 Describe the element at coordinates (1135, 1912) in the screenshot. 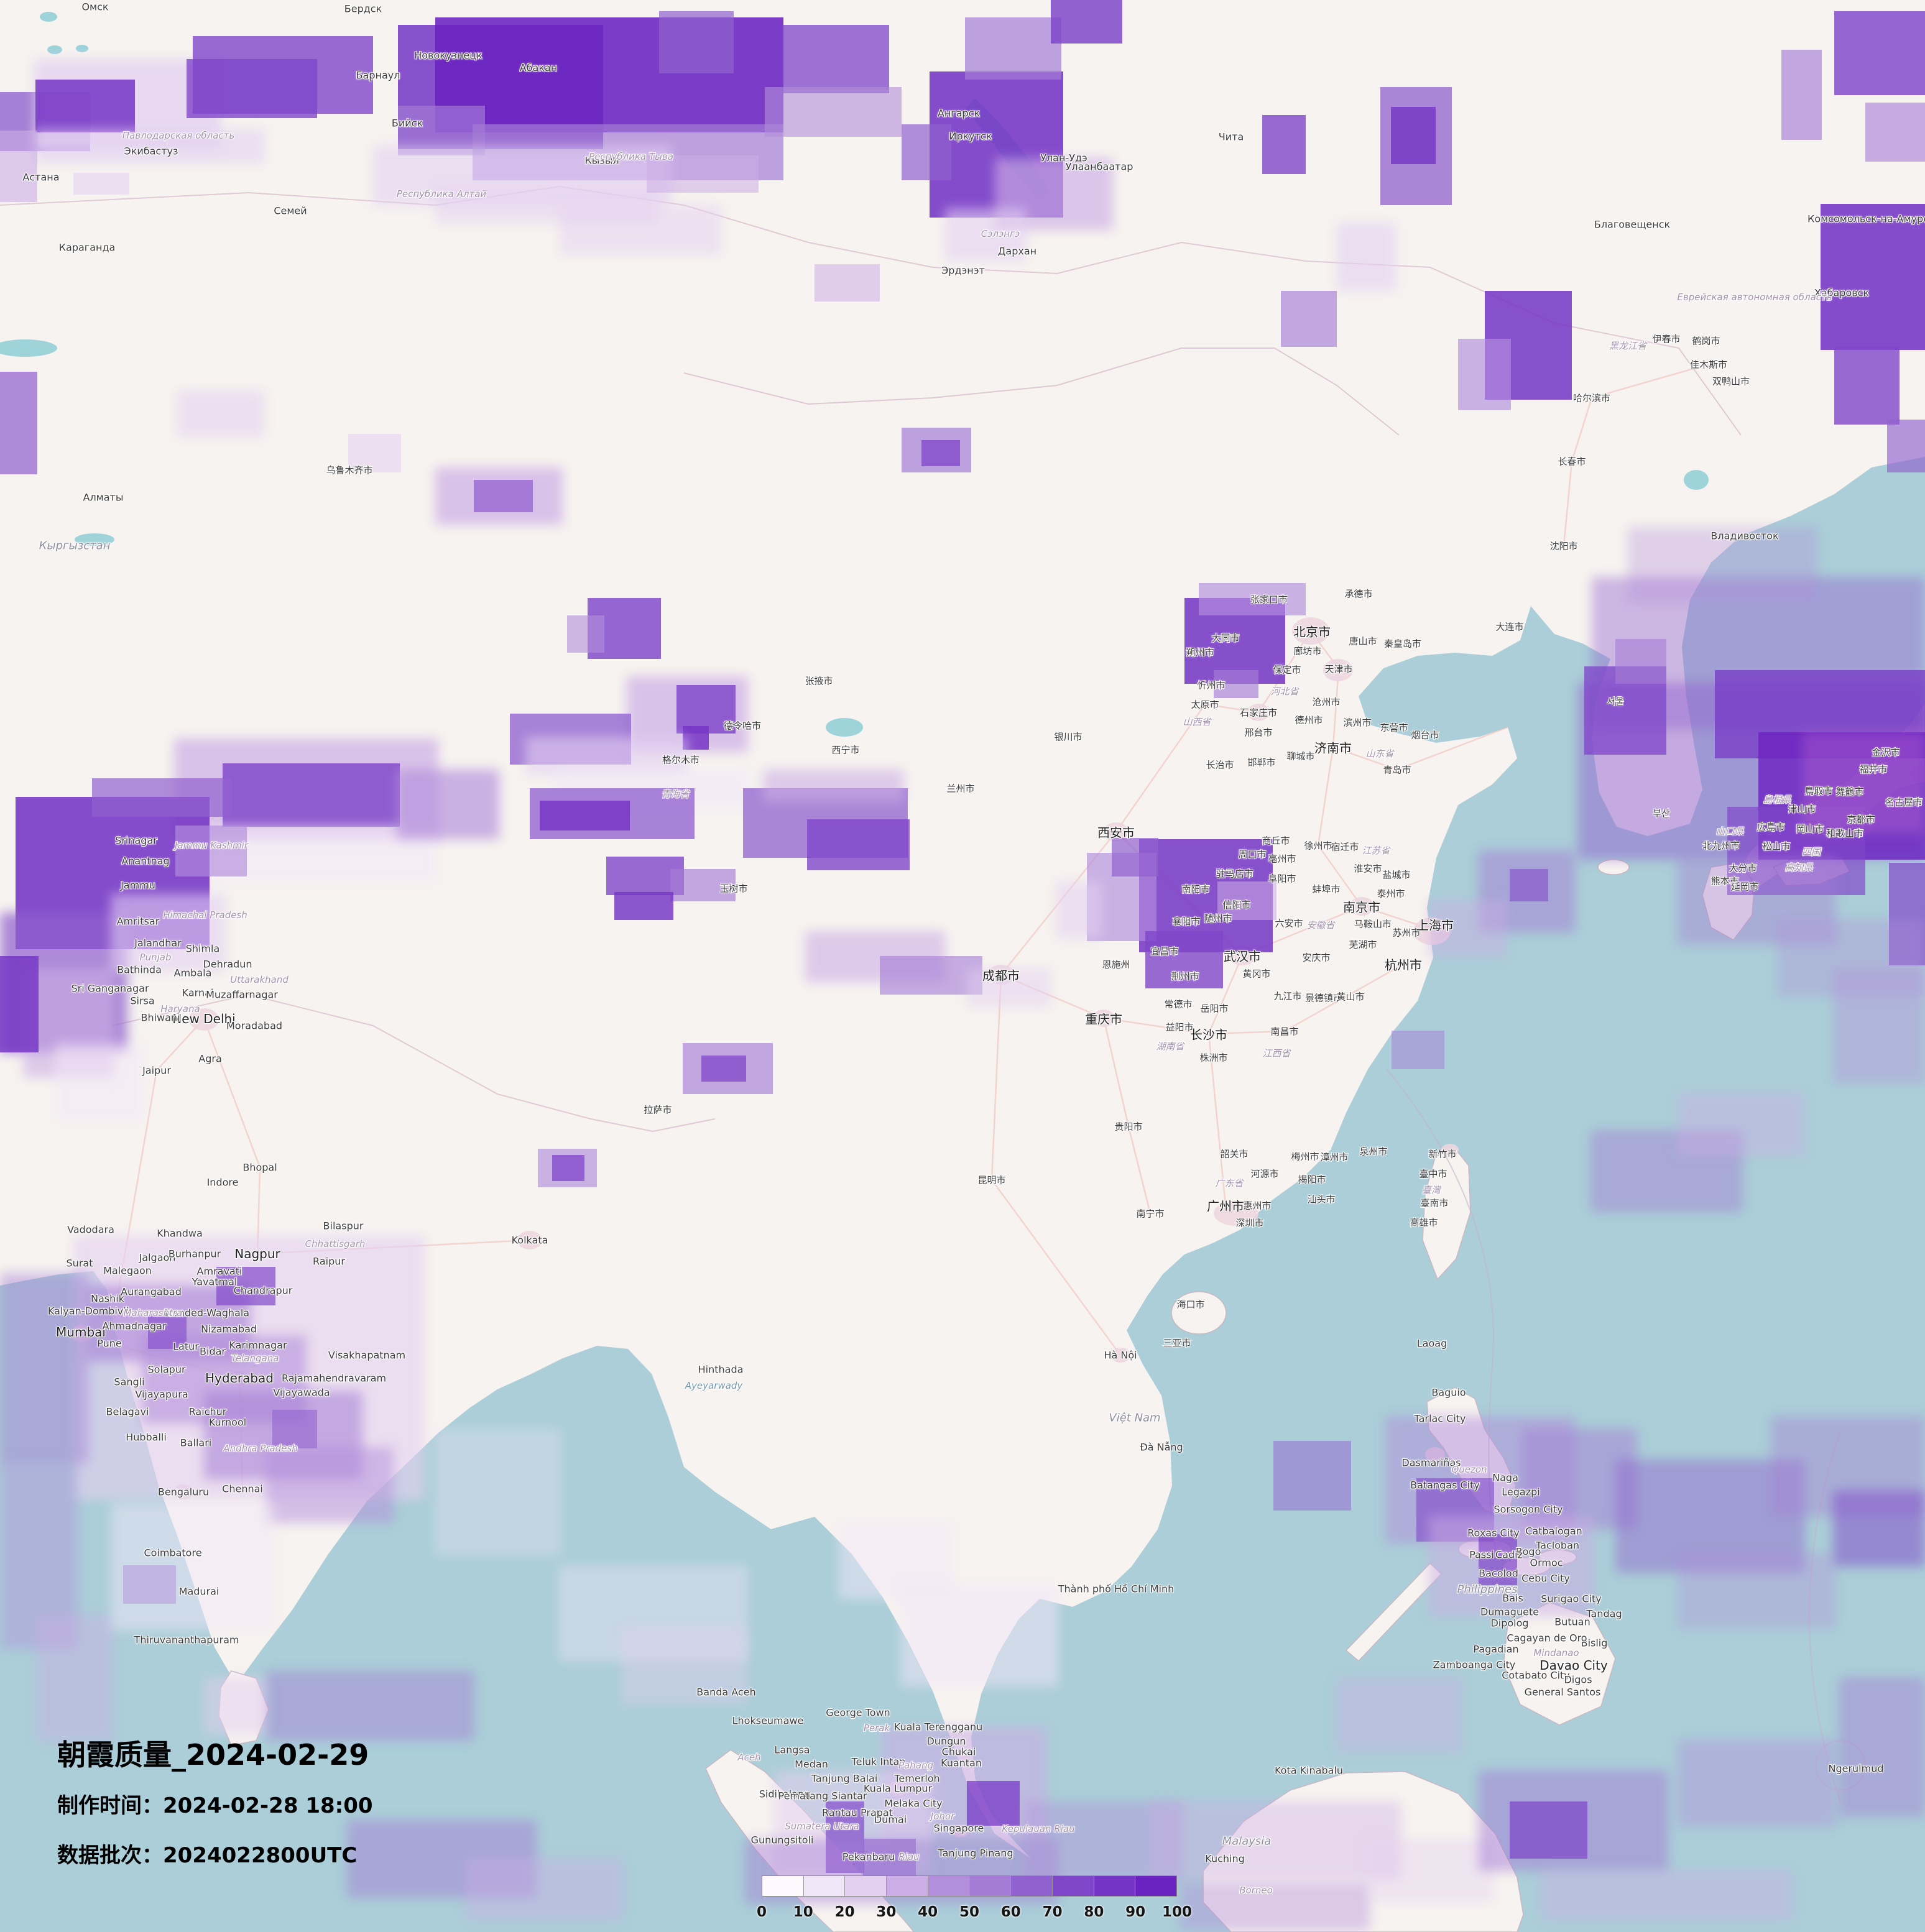

I see `legend-tick: 90` at that location.